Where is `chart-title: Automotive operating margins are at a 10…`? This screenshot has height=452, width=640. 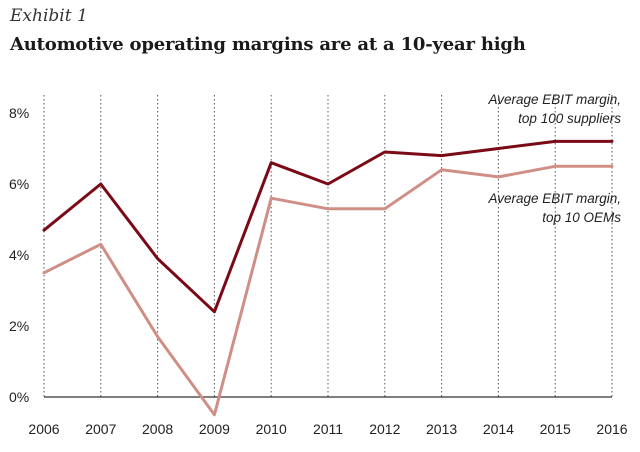 chart-title: Automotive operating margins are at a 10… is located at coordinates (268, 44).